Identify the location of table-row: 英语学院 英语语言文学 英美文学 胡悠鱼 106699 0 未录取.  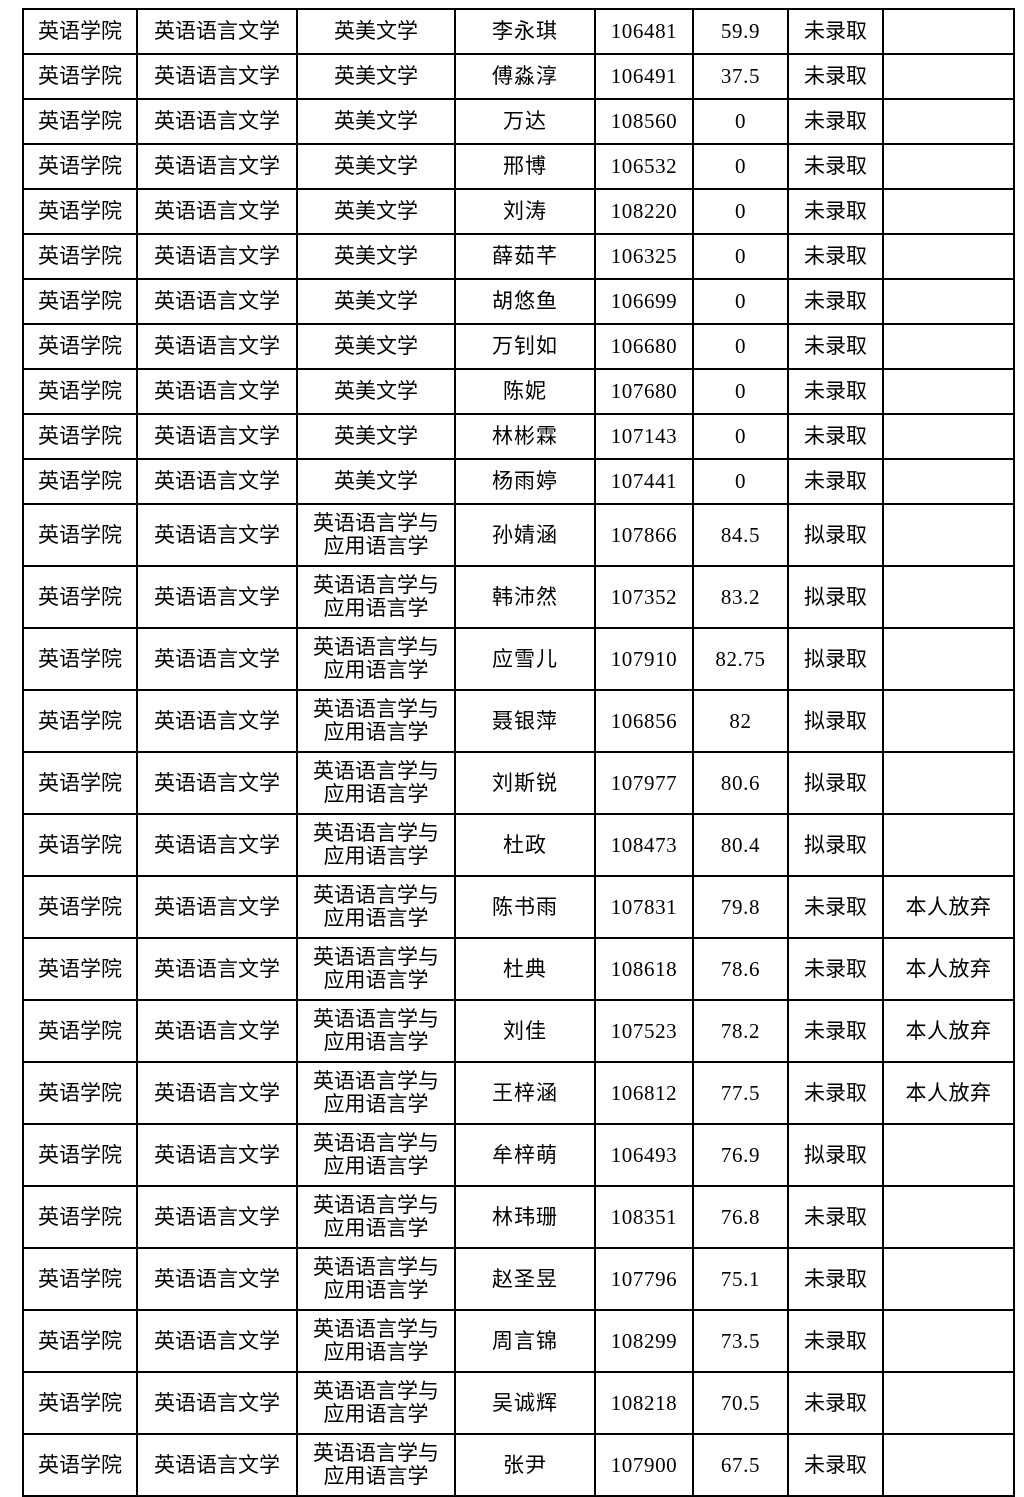
(518, 301).